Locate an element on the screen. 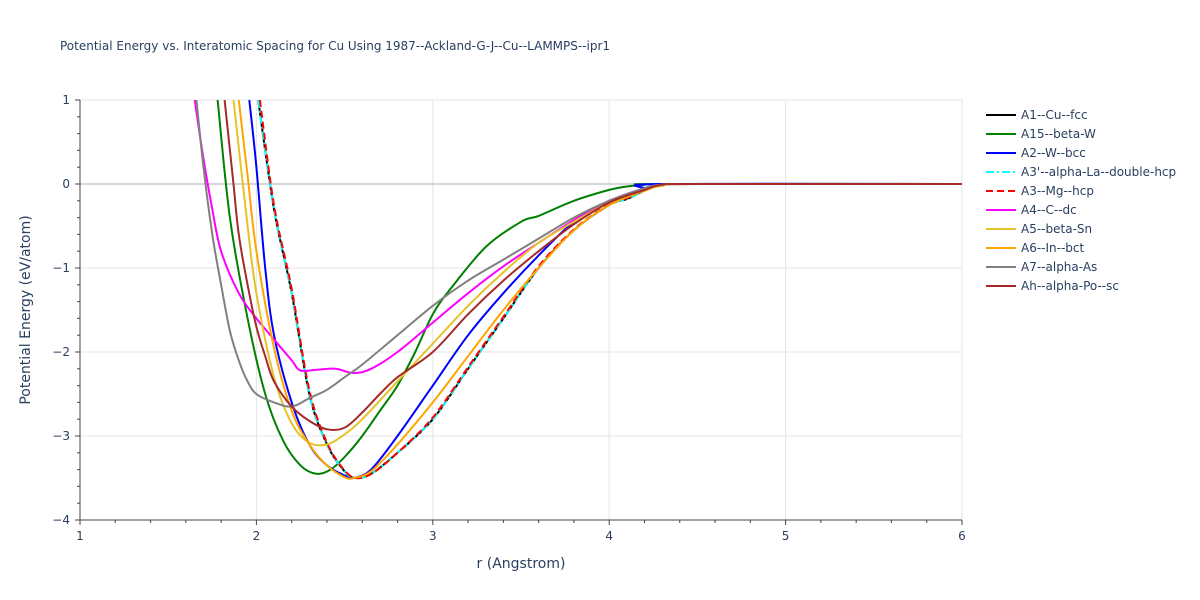 The image size is (1200, 600). legend-item: A4--C--dc is located at coordinates (1031, 210).